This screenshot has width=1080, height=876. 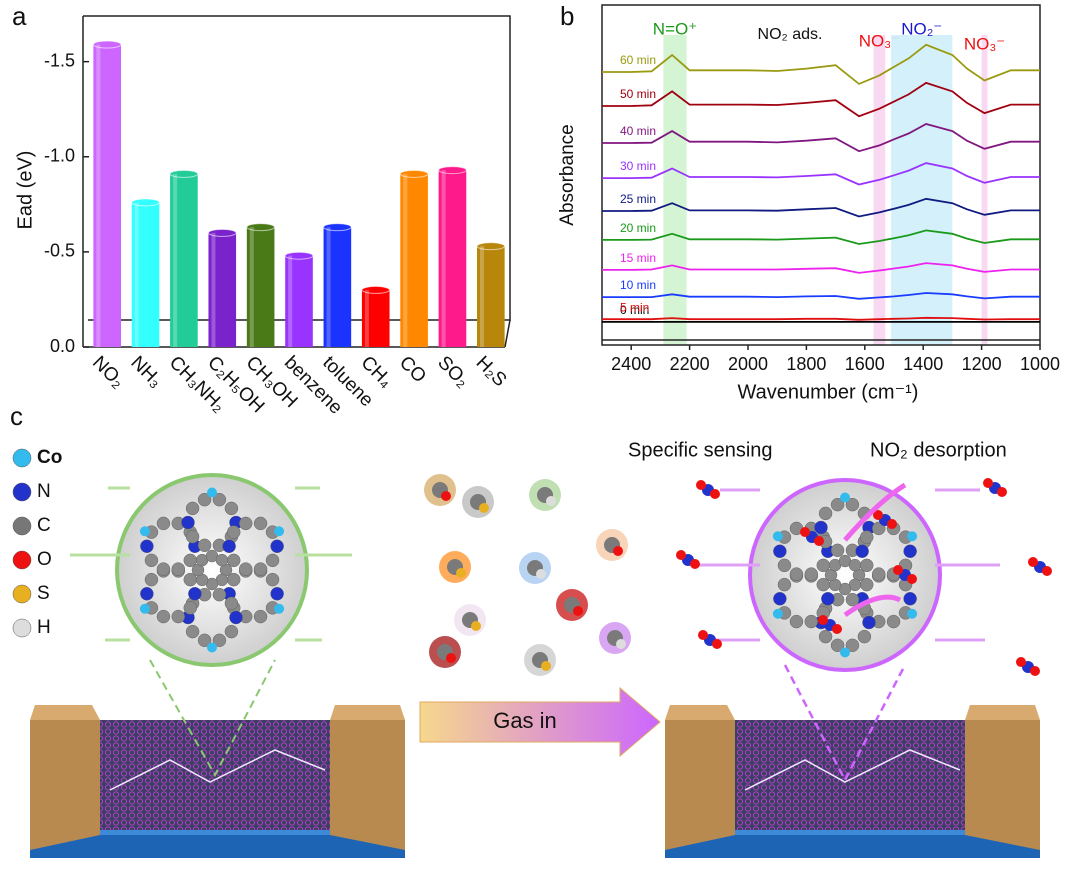 What do you see at coordinates (217, 846) in the screenshot?
I see `substrate` at bounding box center [217, 846].